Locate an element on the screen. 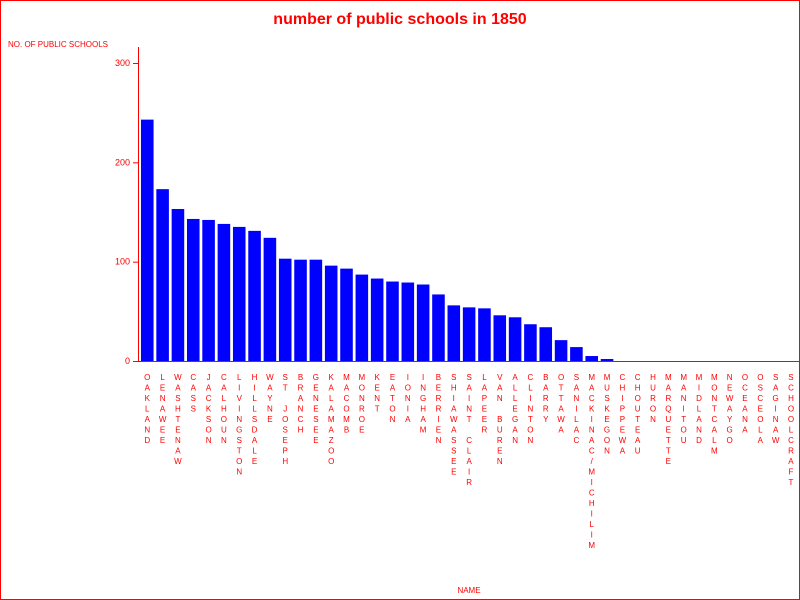 The width and height of the screenshot is (800, 600). x-tick-label: M A C K I N A C / M I C H I L I M is located at coordinates (591, 461).